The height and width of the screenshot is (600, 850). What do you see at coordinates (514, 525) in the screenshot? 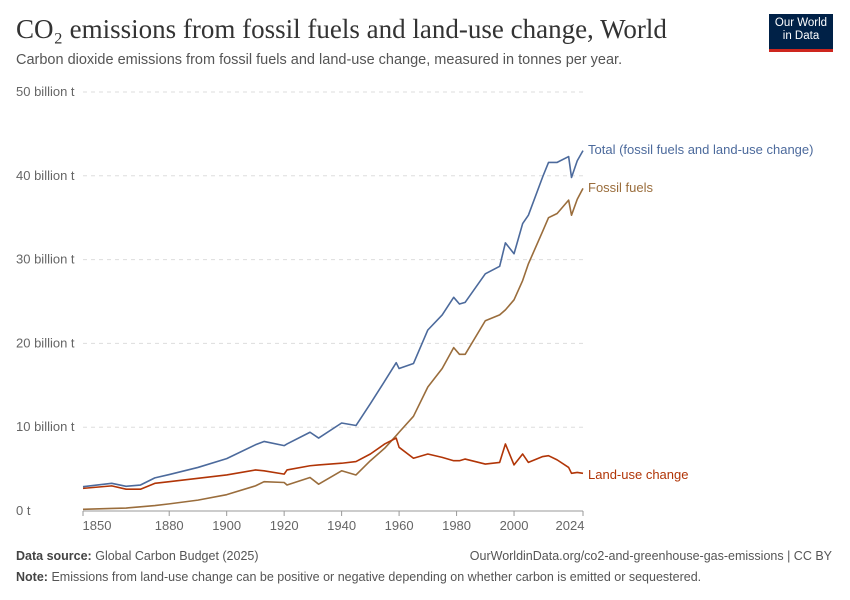
I see `x-tick-label: 2000` at bounding box center [514, 525].